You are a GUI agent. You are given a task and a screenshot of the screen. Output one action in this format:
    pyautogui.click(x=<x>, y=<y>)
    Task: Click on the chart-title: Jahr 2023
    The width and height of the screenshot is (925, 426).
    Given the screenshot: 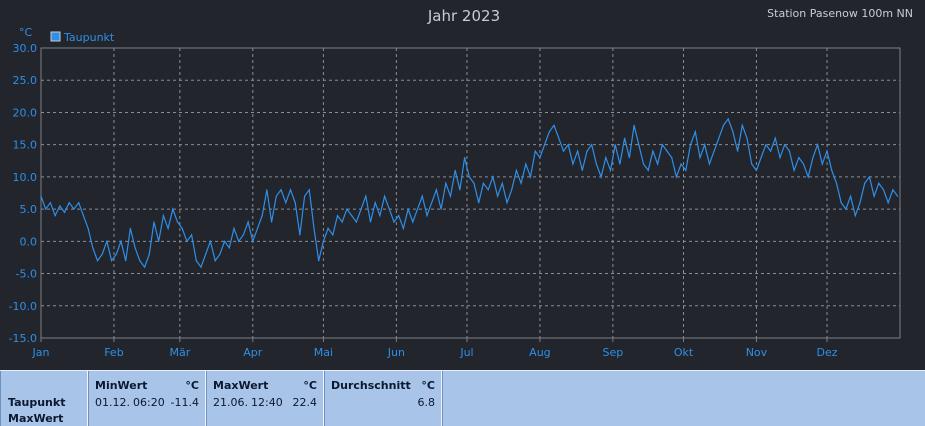 What is the action you would take?
    pyautogui.click(x=463, y=16)
    